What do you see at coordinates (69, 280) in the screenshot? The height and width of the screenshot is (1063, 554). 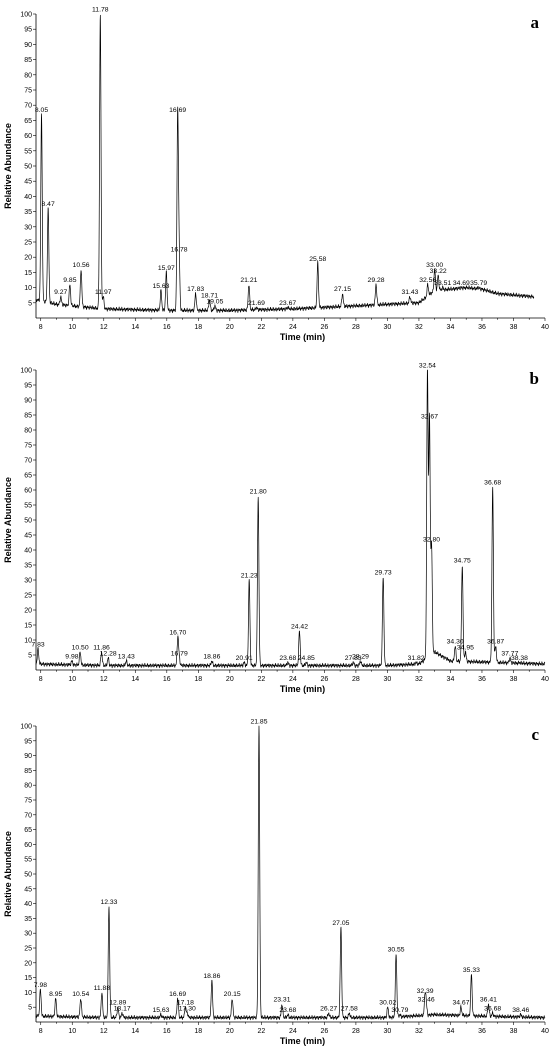 I see `peak-label: 9.85` at bounding box center [69, 280].